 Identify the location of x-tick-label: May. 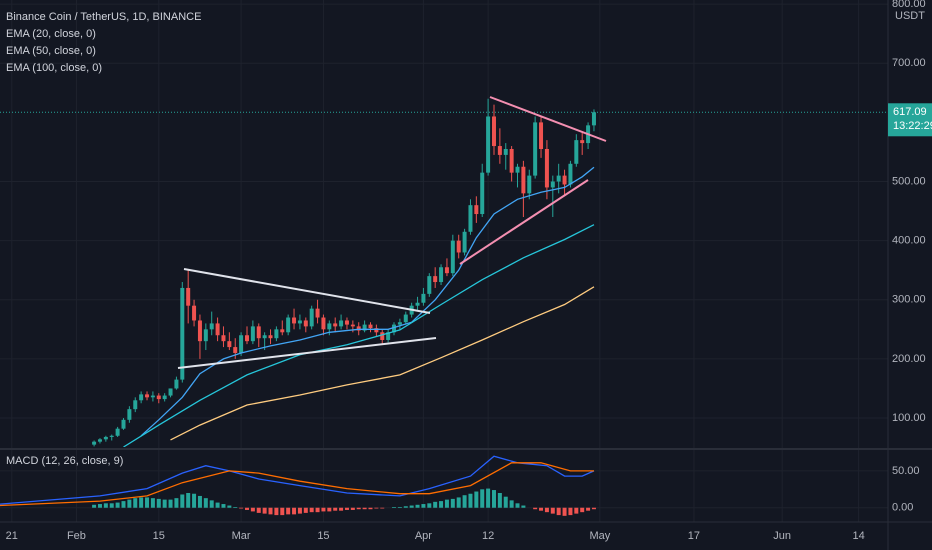
(599, 536).